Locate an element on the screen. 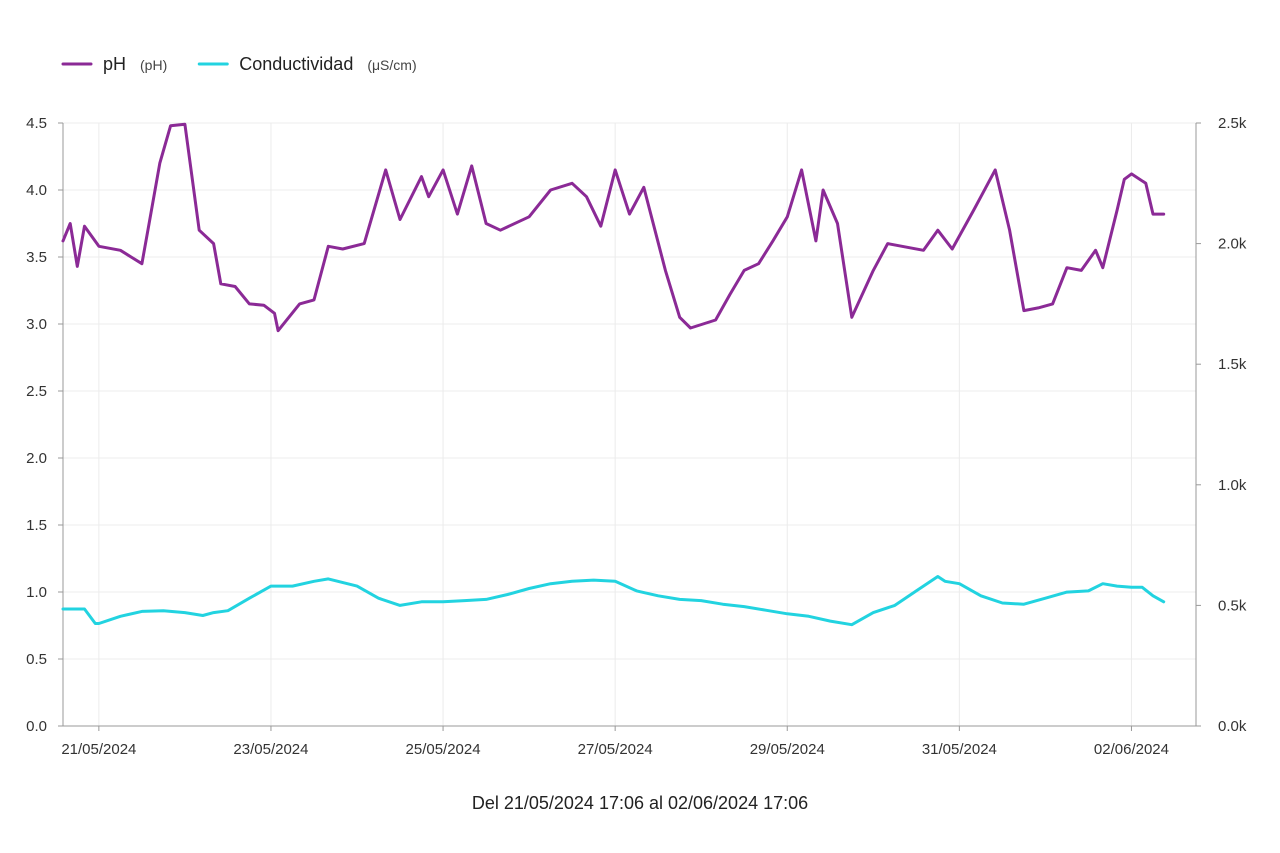  y-right-tick-label: 2.5k is located at coordinates (1232, 123).